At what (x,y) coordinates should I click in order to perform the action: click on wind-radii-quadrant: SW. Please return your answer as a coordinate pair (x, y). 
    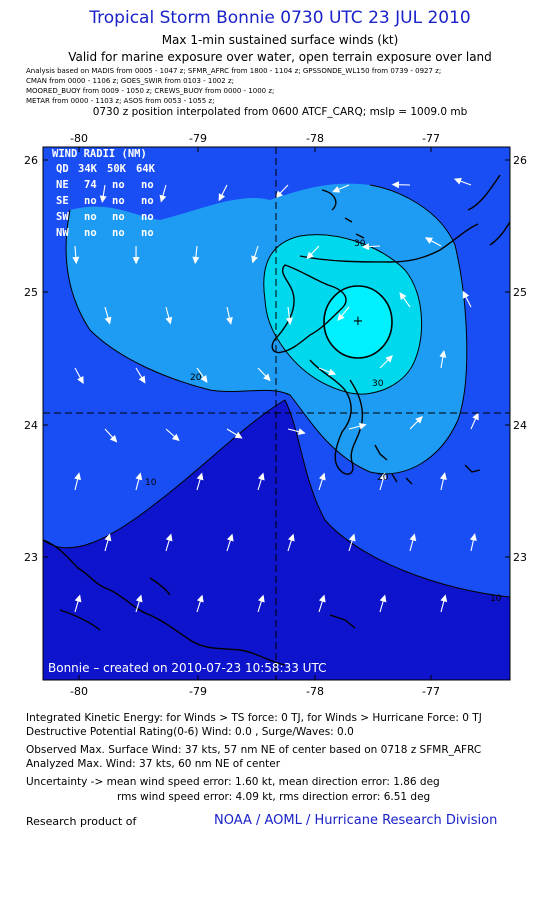
    Looking at the image, I should click on (62, 217).